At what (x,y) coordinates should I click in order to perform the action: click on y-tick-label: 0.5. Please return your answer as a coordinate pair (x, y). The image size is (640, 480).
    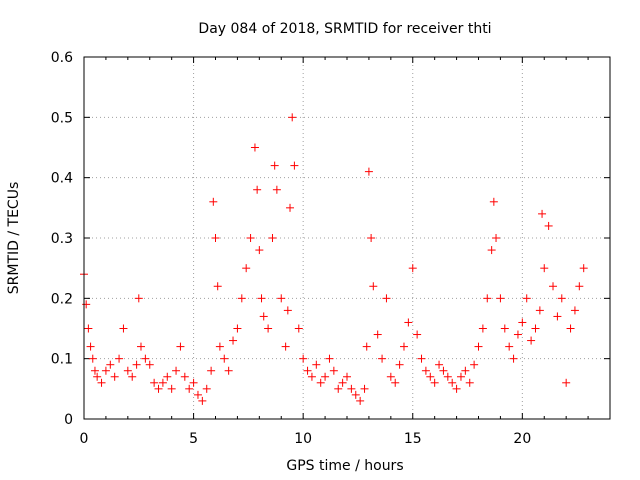
    Looking at the image, I should click on (62, 118).